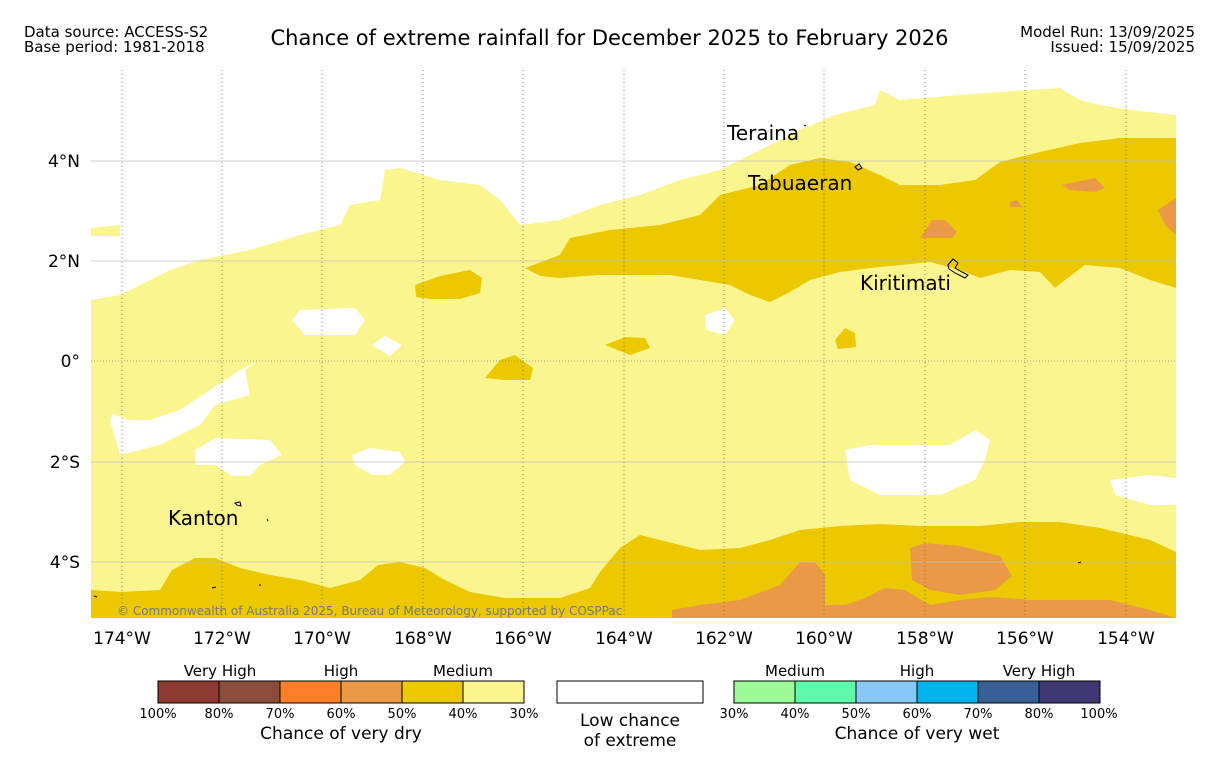 This screenshot has height=758, width=1219. Describe the element at coordinates (630, 692) in the screenshot. I see `legend-low-chance-box` at that location.